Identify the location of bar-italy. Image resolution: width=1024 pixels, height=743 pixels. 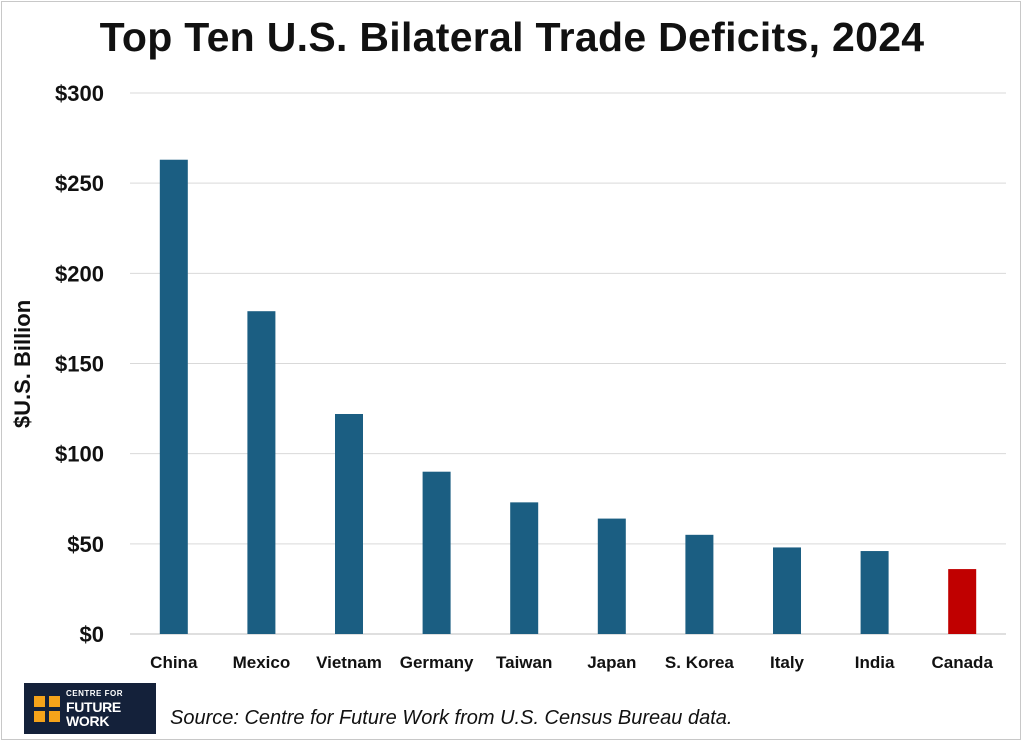
(787, 590).